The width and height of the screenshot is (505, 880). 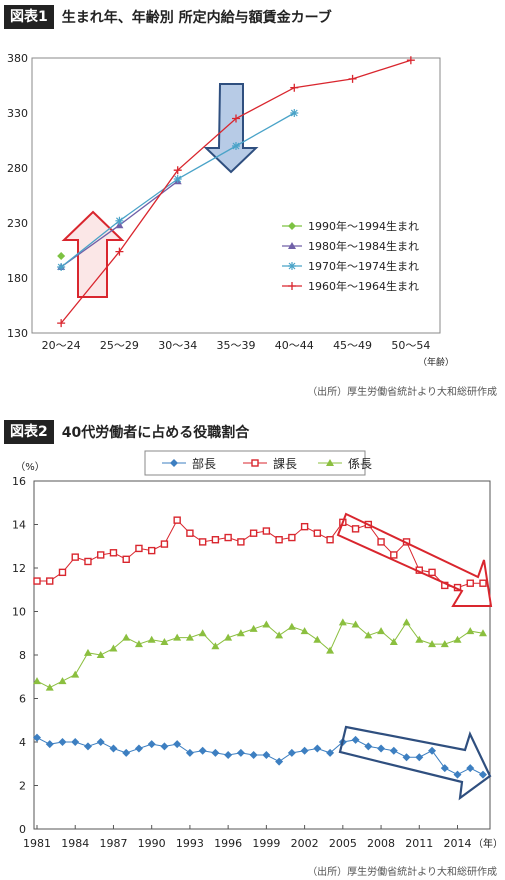 I want to click on chart1-header: 図表1 生まれ年、年齢別 所定内給与額賃金カーブ, so click(x=168, y=17).